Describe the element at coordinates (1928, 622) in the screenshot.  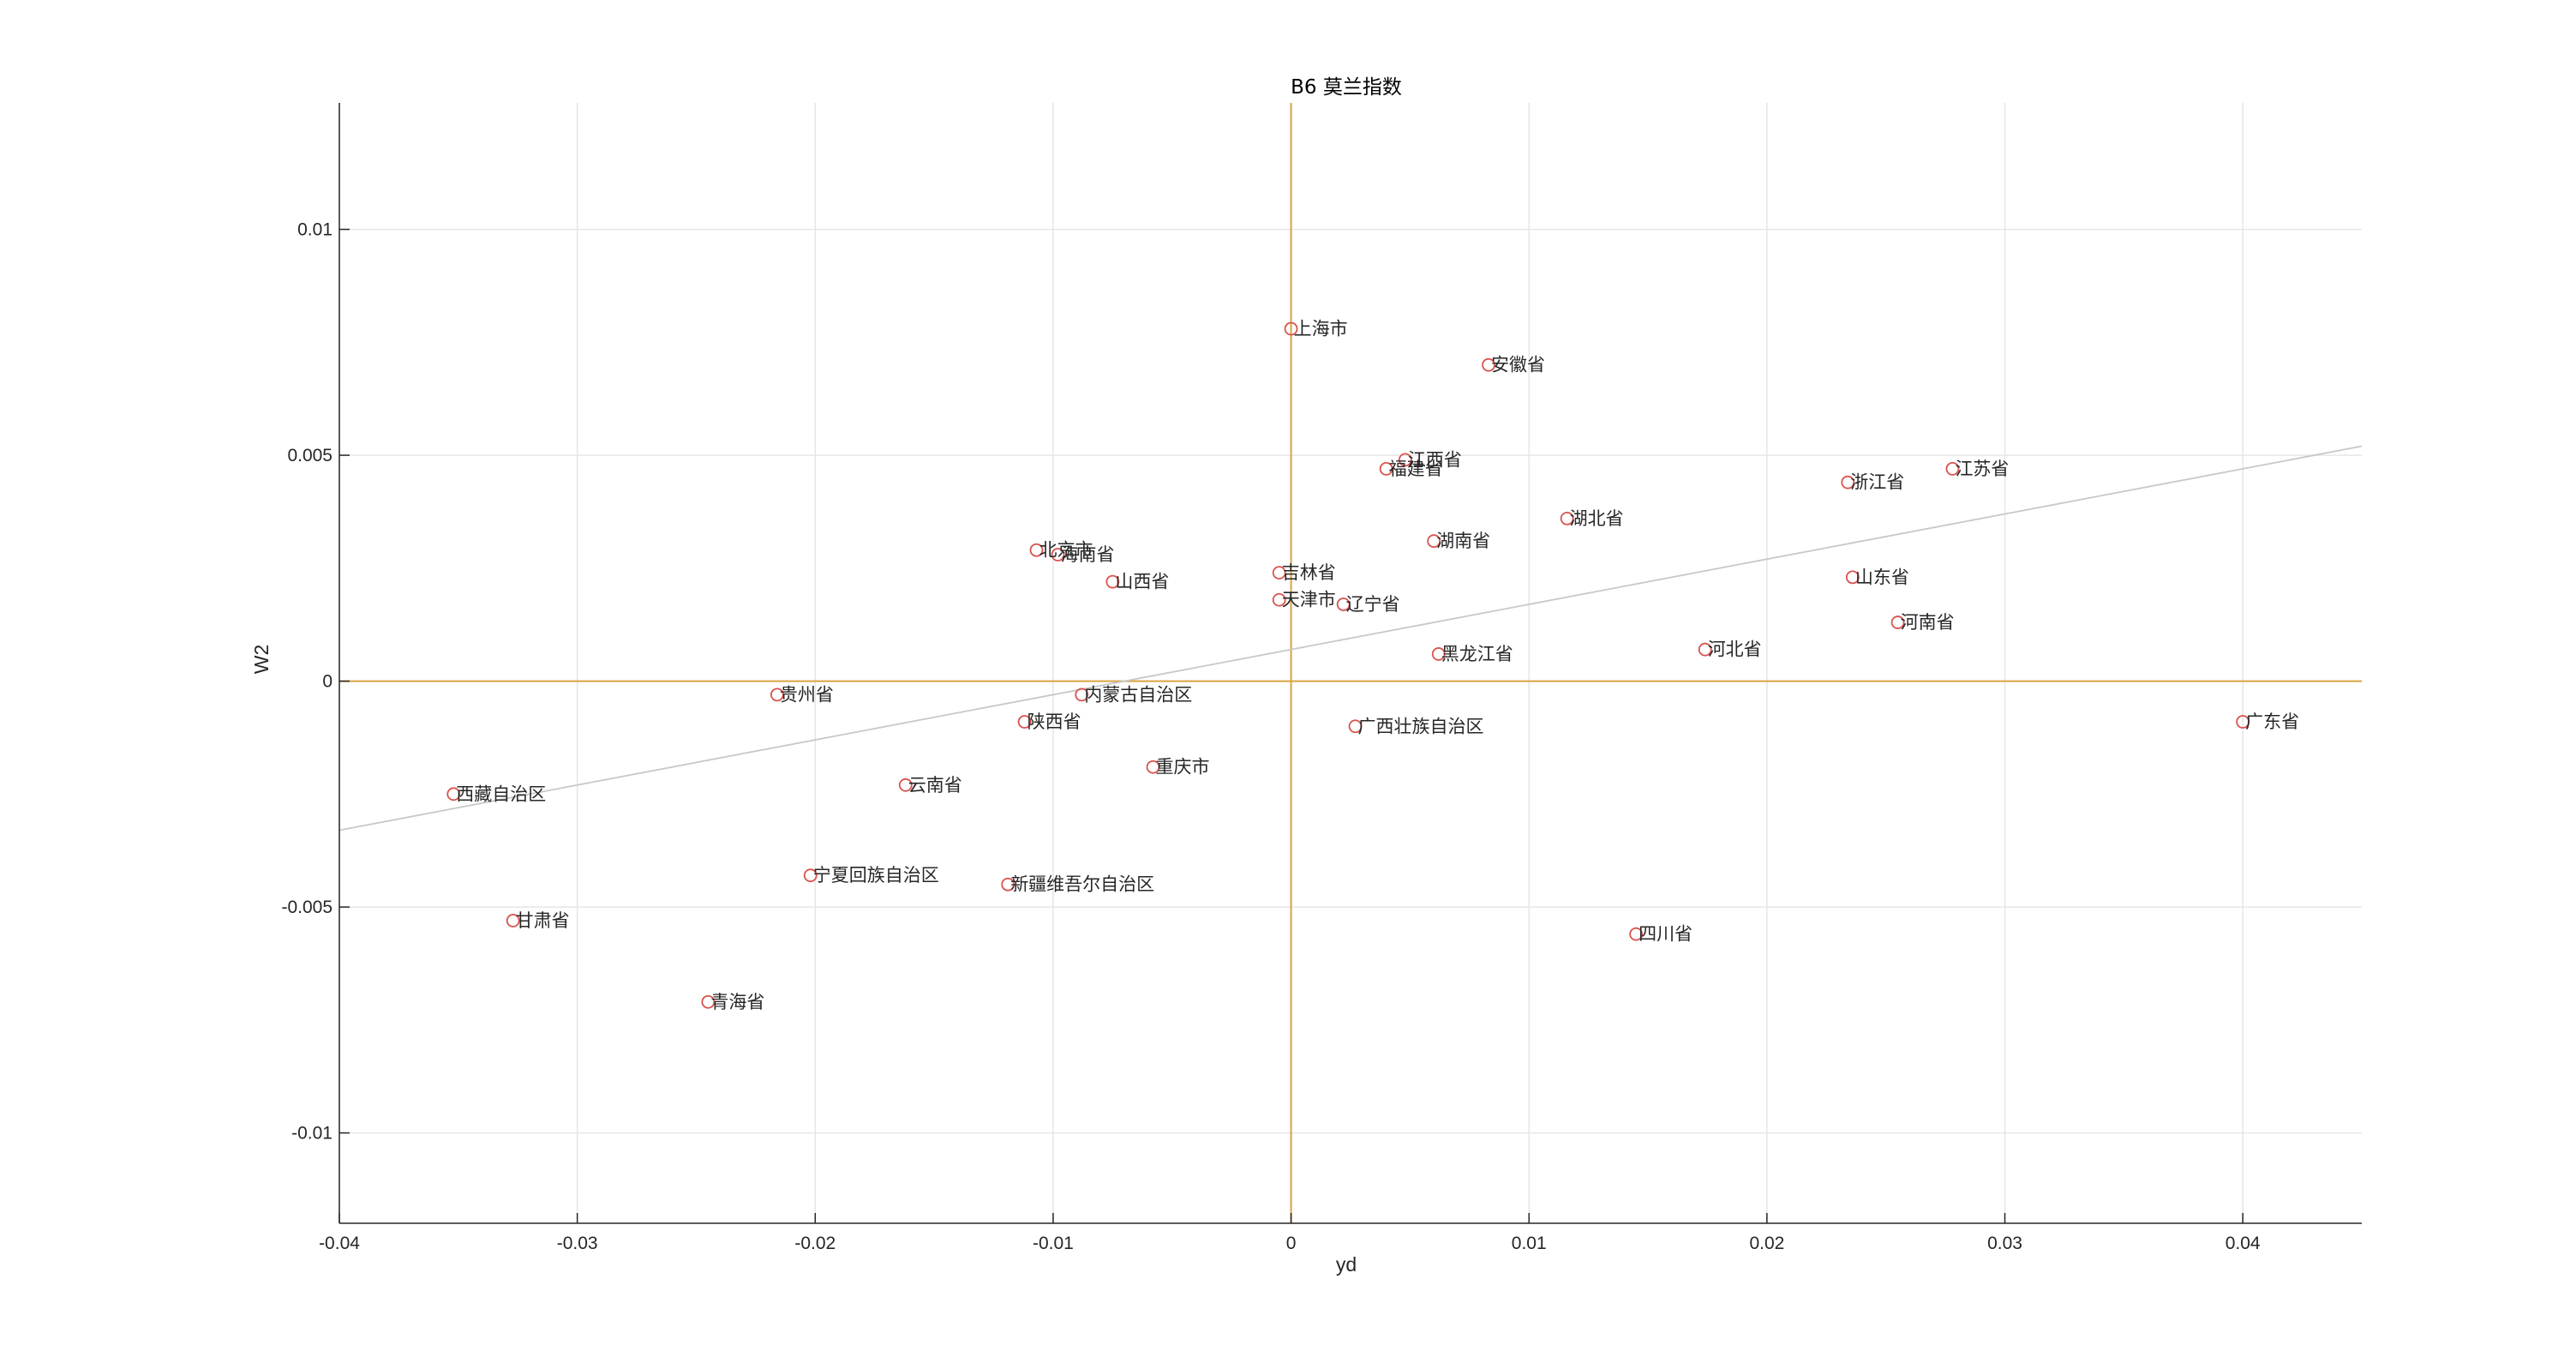
I see `point-label: 河南省` at that location.